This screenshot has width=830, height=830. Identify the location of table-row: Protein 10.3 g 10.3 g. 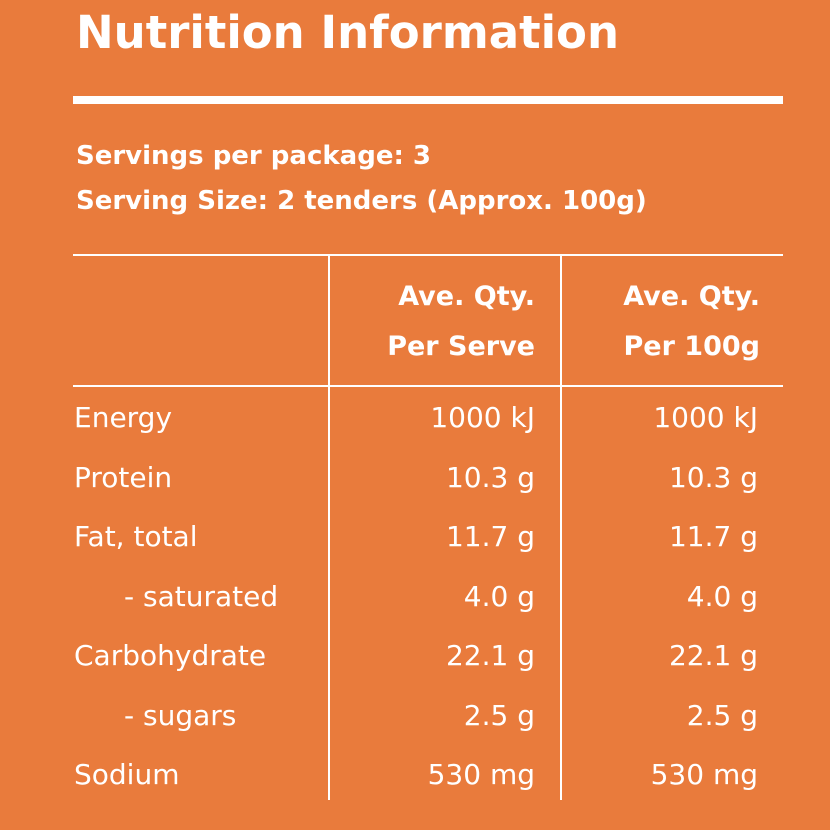
(415, 488).